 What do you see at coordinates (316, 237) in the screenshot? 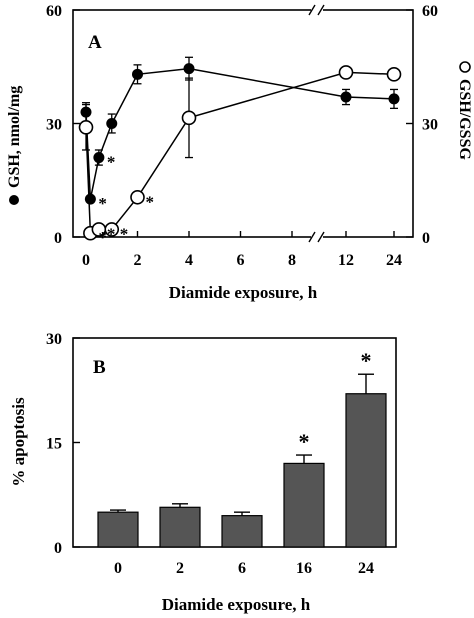
I see `axis-break-bottom` at bounding box center [316, 237].